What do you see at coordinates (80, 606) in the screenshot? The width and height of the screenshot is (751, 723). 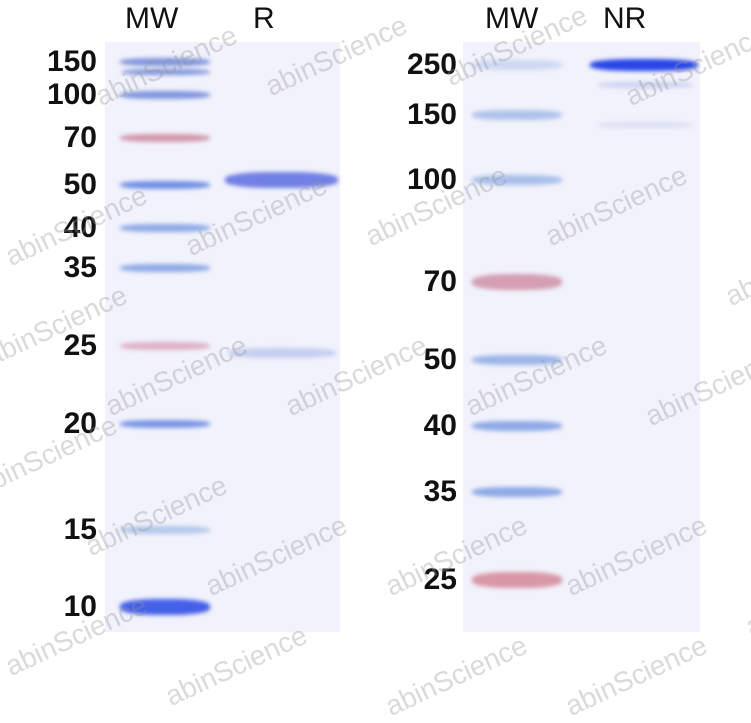 I see `marker-label-10: 10` at bounding box center [80, 606].